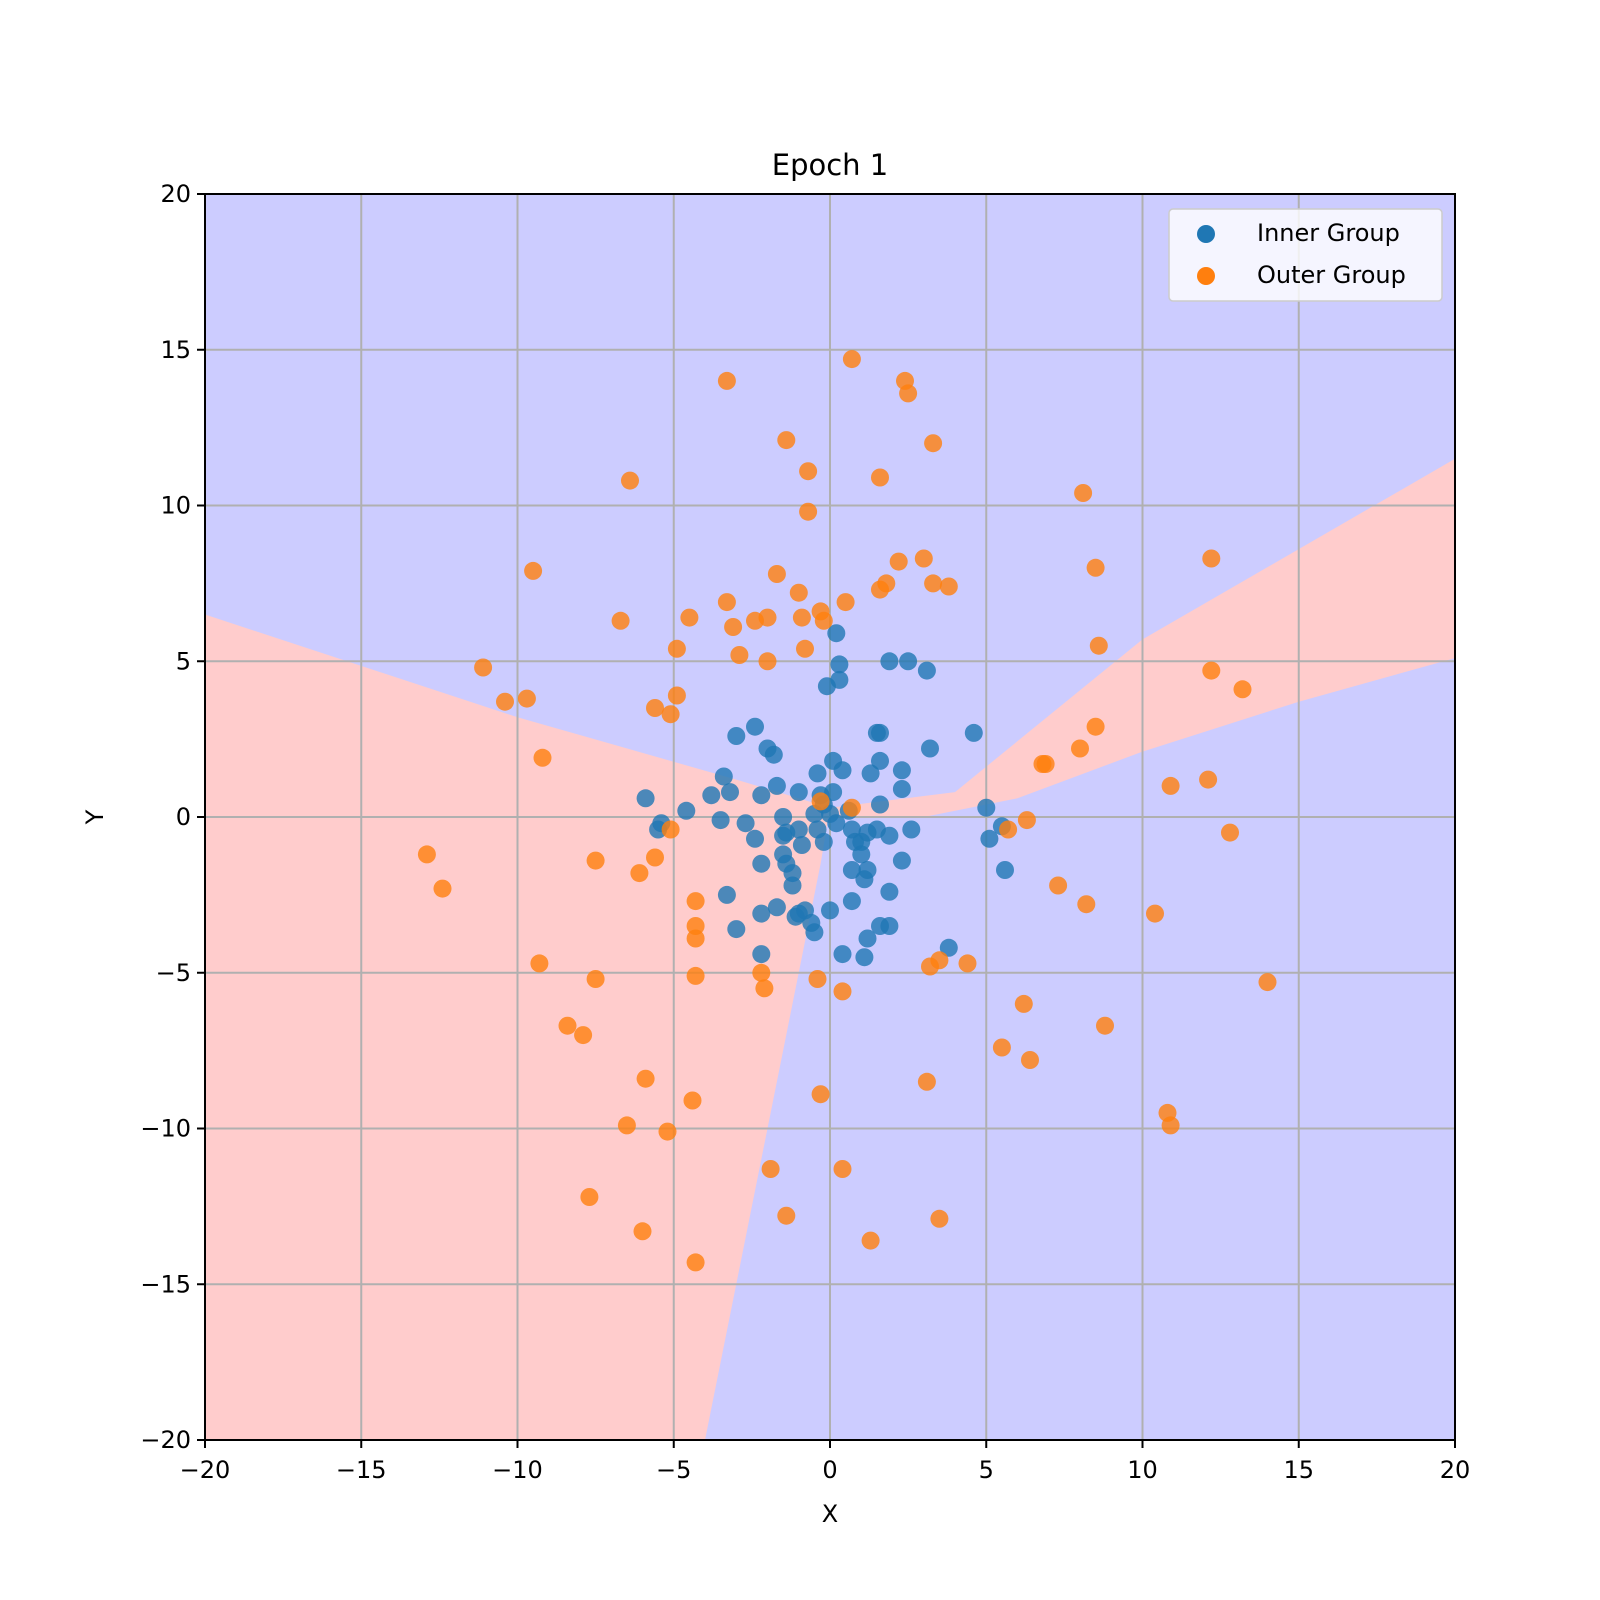 The image size is (1600, 1600). What do you see at coordinates (830, 165) in the screenshot?
I see `chart-title: Epoch 1` at bounding box center [830, 165].